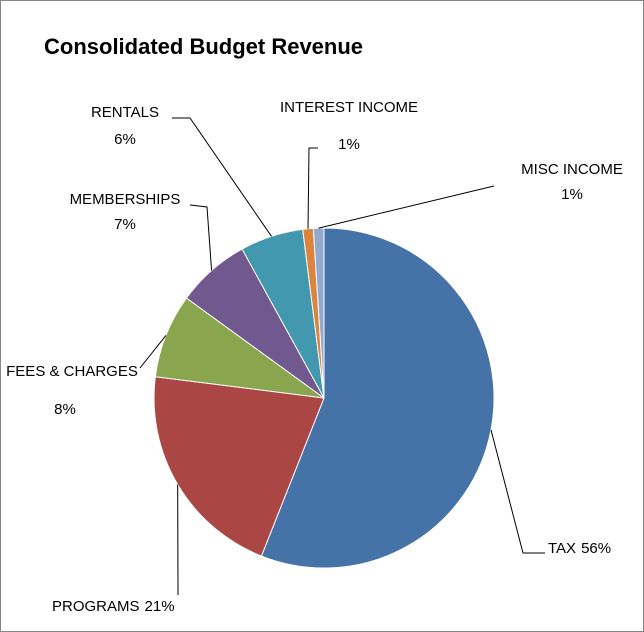 The image size is (644, 632). What do you see at coordinates (96, 606) in the screenshot?
I see `category-label: PROGRAMS` at bounding box center [96, 606].